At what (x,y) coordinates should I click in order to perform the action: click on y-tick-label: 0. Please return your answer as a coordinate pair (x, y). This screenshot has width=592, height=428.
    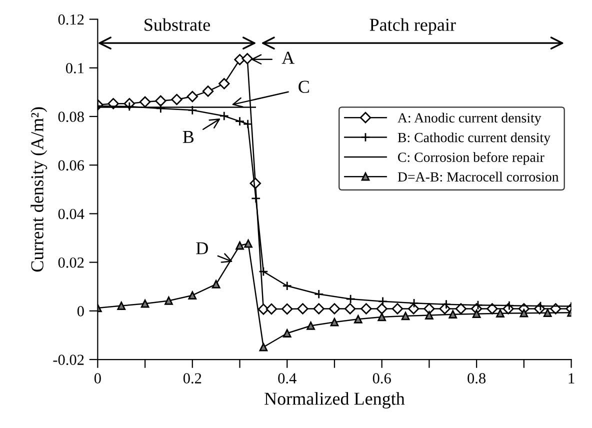
    Looking at the image, I should click on (80, 311).